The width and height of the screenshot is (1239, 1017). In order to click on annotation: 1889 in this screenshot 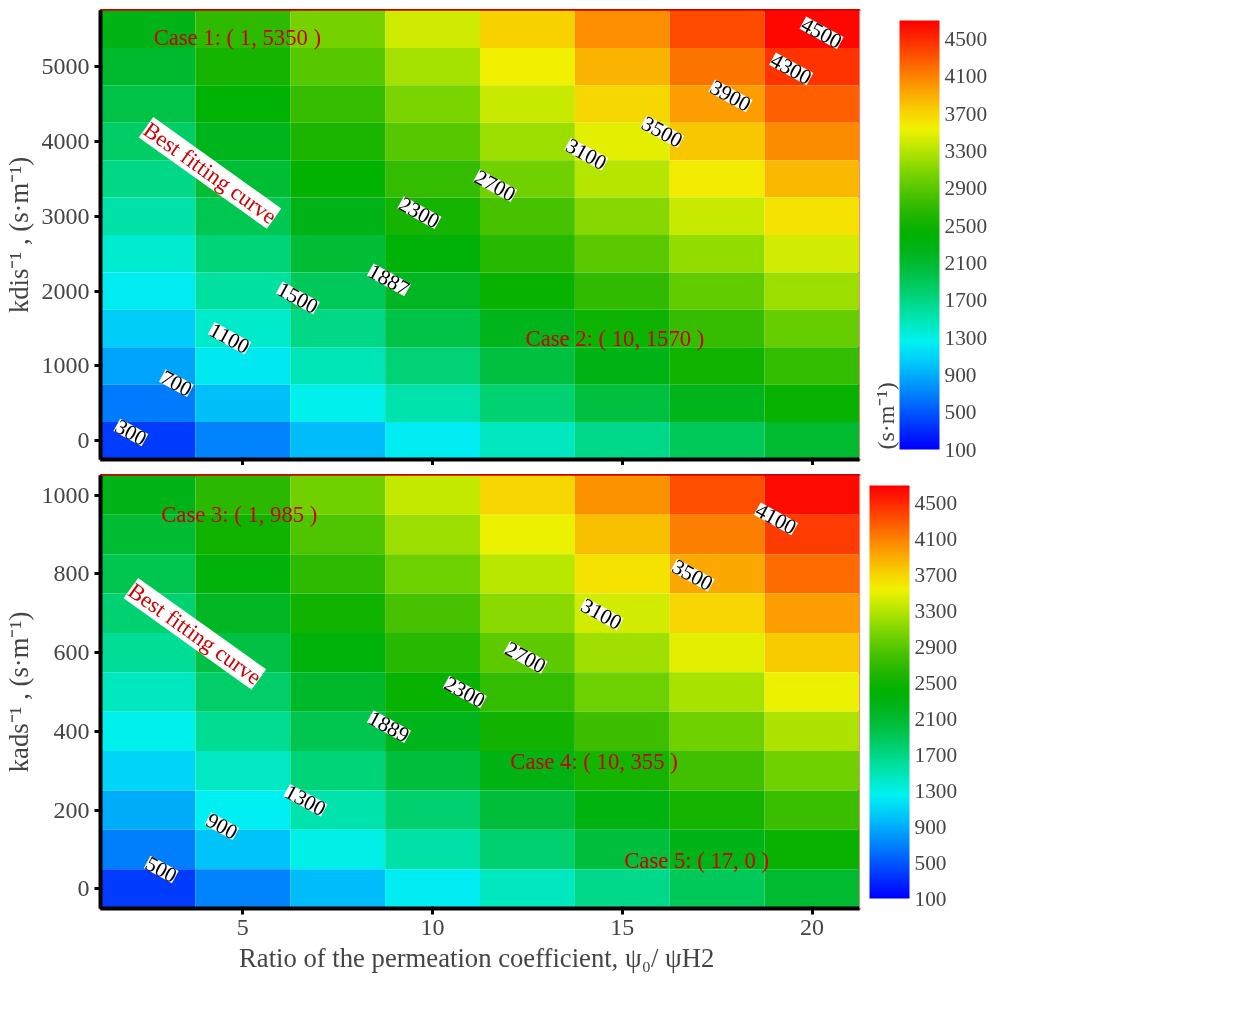, I will do `click(389, 726)`.